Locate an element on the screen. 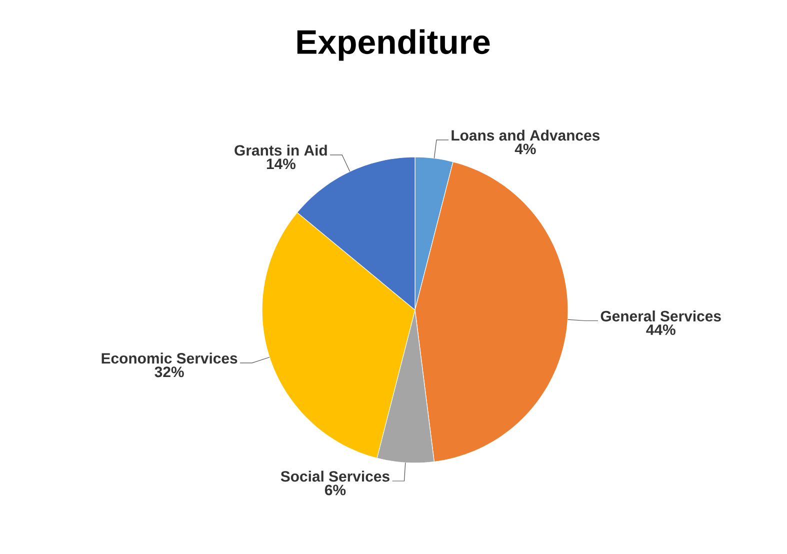 The image size is (787, 554). slice-label: General Services is located at coordinates (660, 316).